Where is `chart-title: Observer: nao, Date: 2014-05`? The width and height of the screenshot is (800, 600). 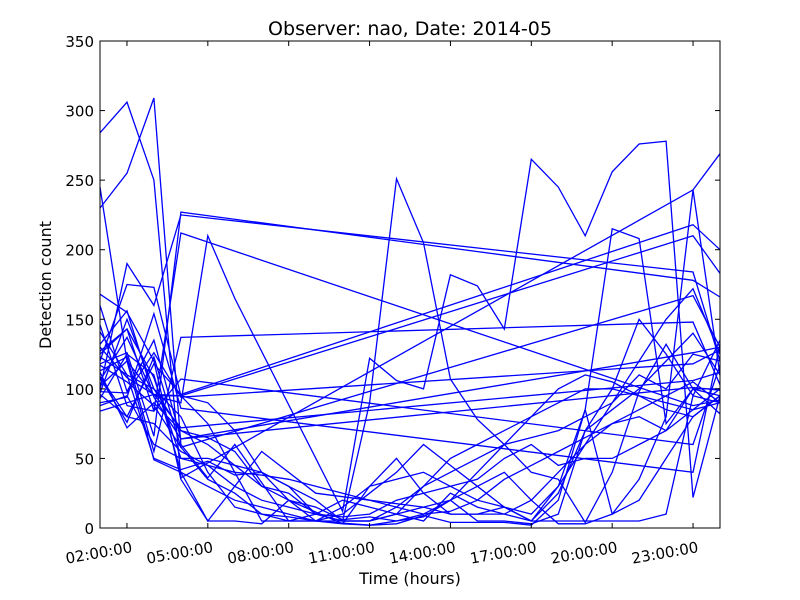 chart-title: Observer: nao, Date: 2014-05 is located at coordinates (410, 29).